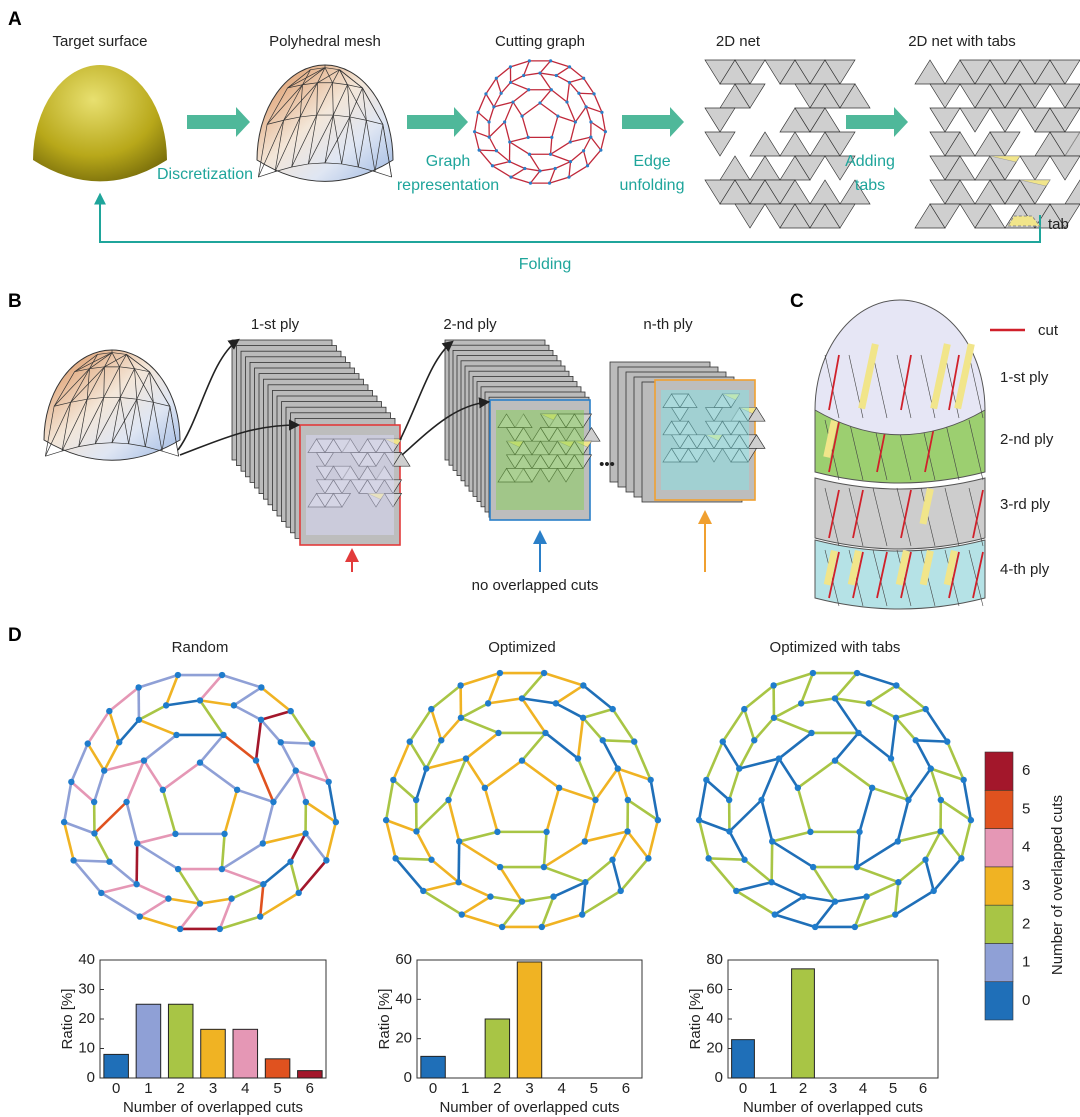  What do you see at coordinates (86, 988) in the screenshot?
I see `y-tick-label: 30` at bounding box center [86, 988].